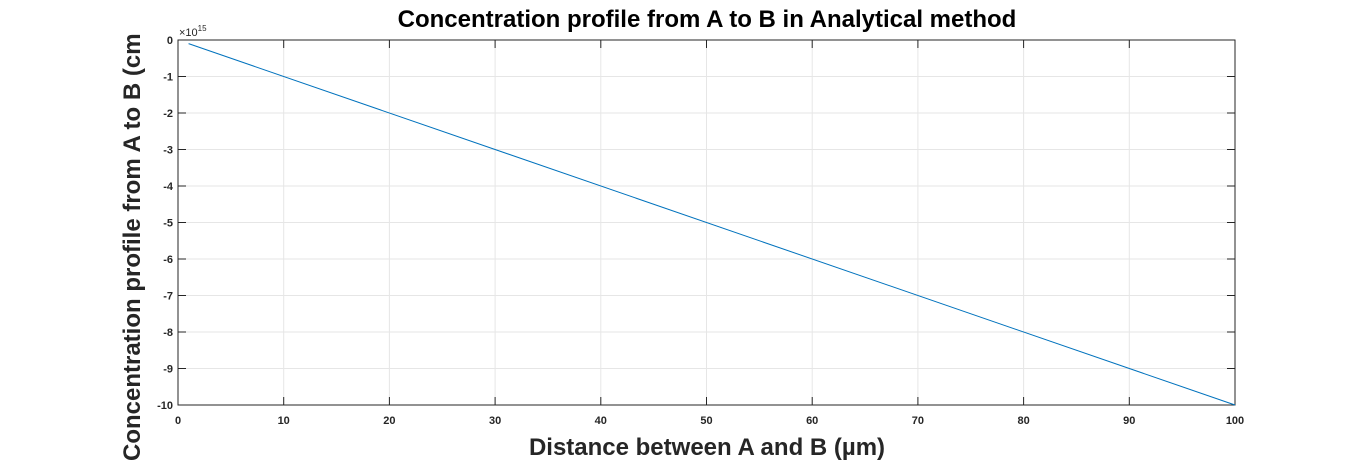 The image size is (1366, 461). Describe the element at coordinates (188, 33) in the screenshot. I see `y-exponent-base: ×10` at that location.